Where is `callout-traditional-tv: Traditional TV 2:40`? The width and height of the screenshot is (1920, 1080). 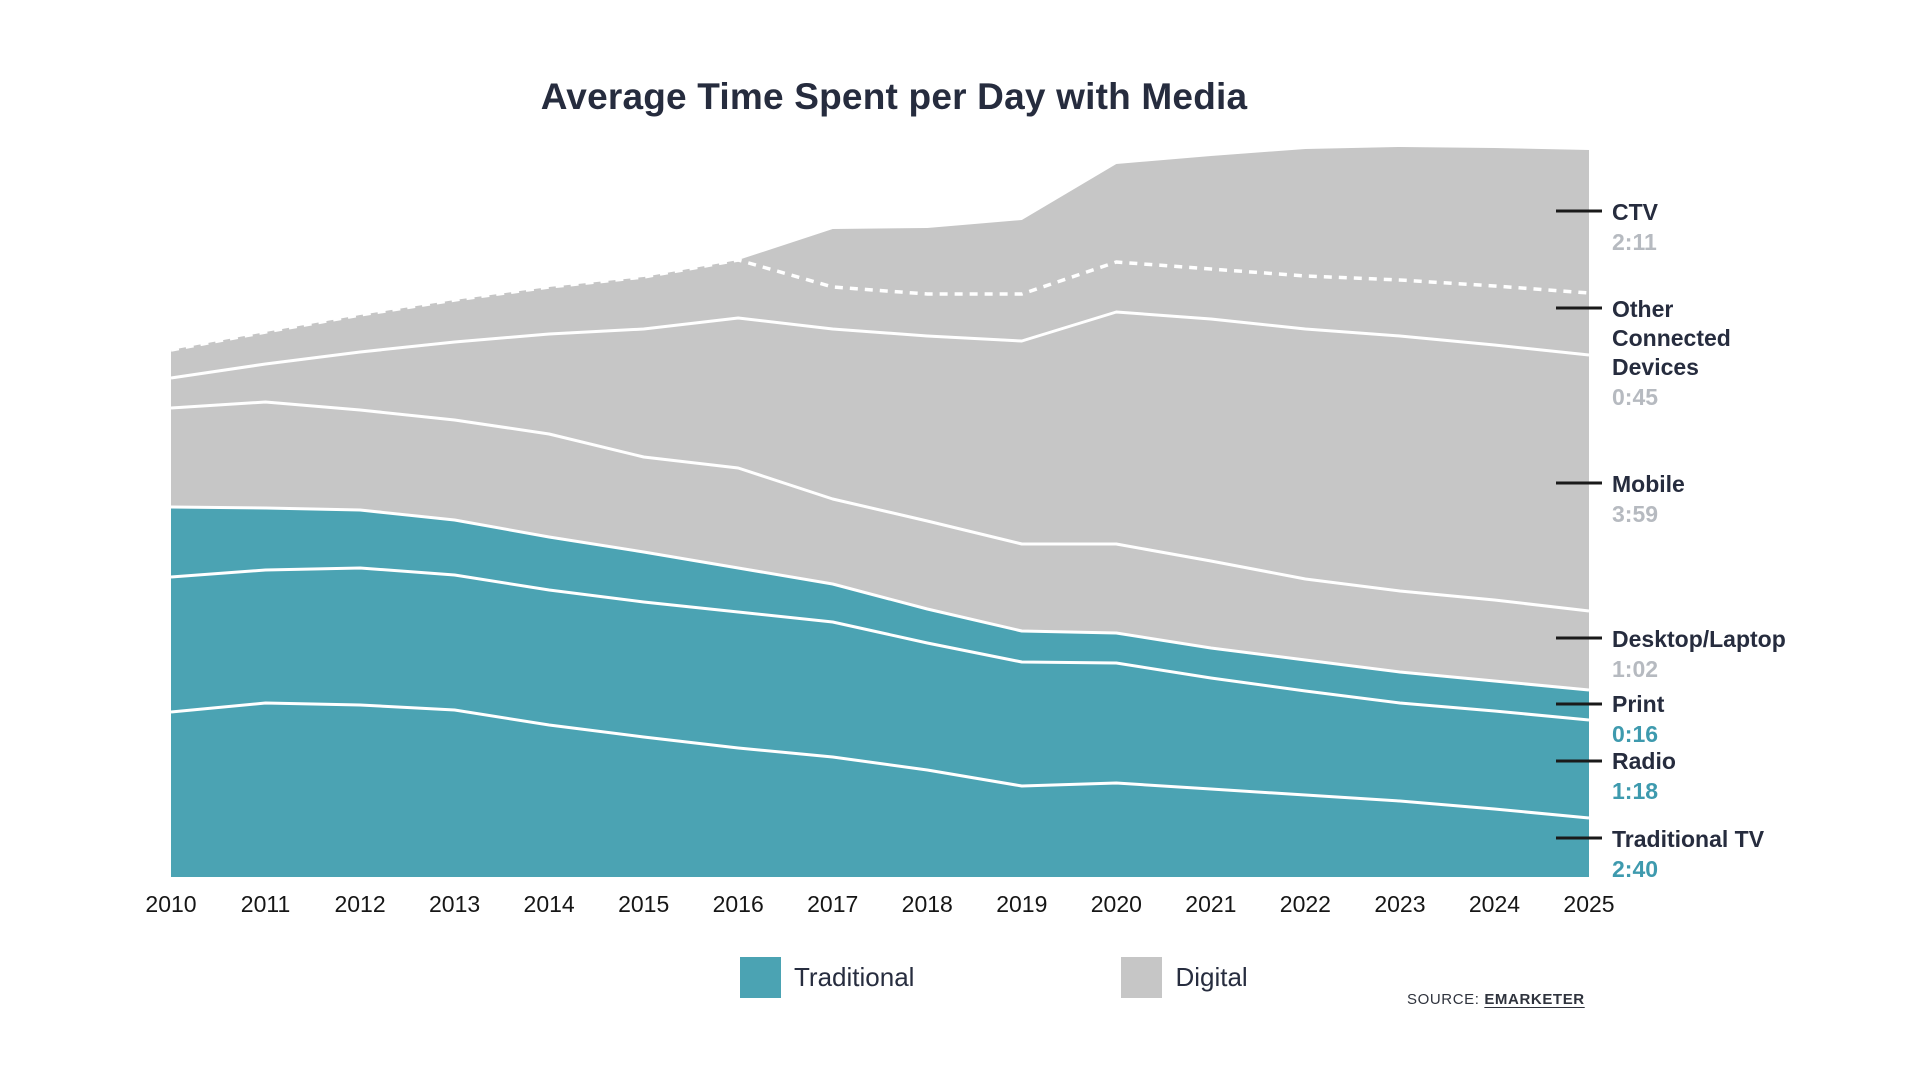 callout-traditional-tv: Traditional TV 2:40 is located at coordinates (1712, 854).